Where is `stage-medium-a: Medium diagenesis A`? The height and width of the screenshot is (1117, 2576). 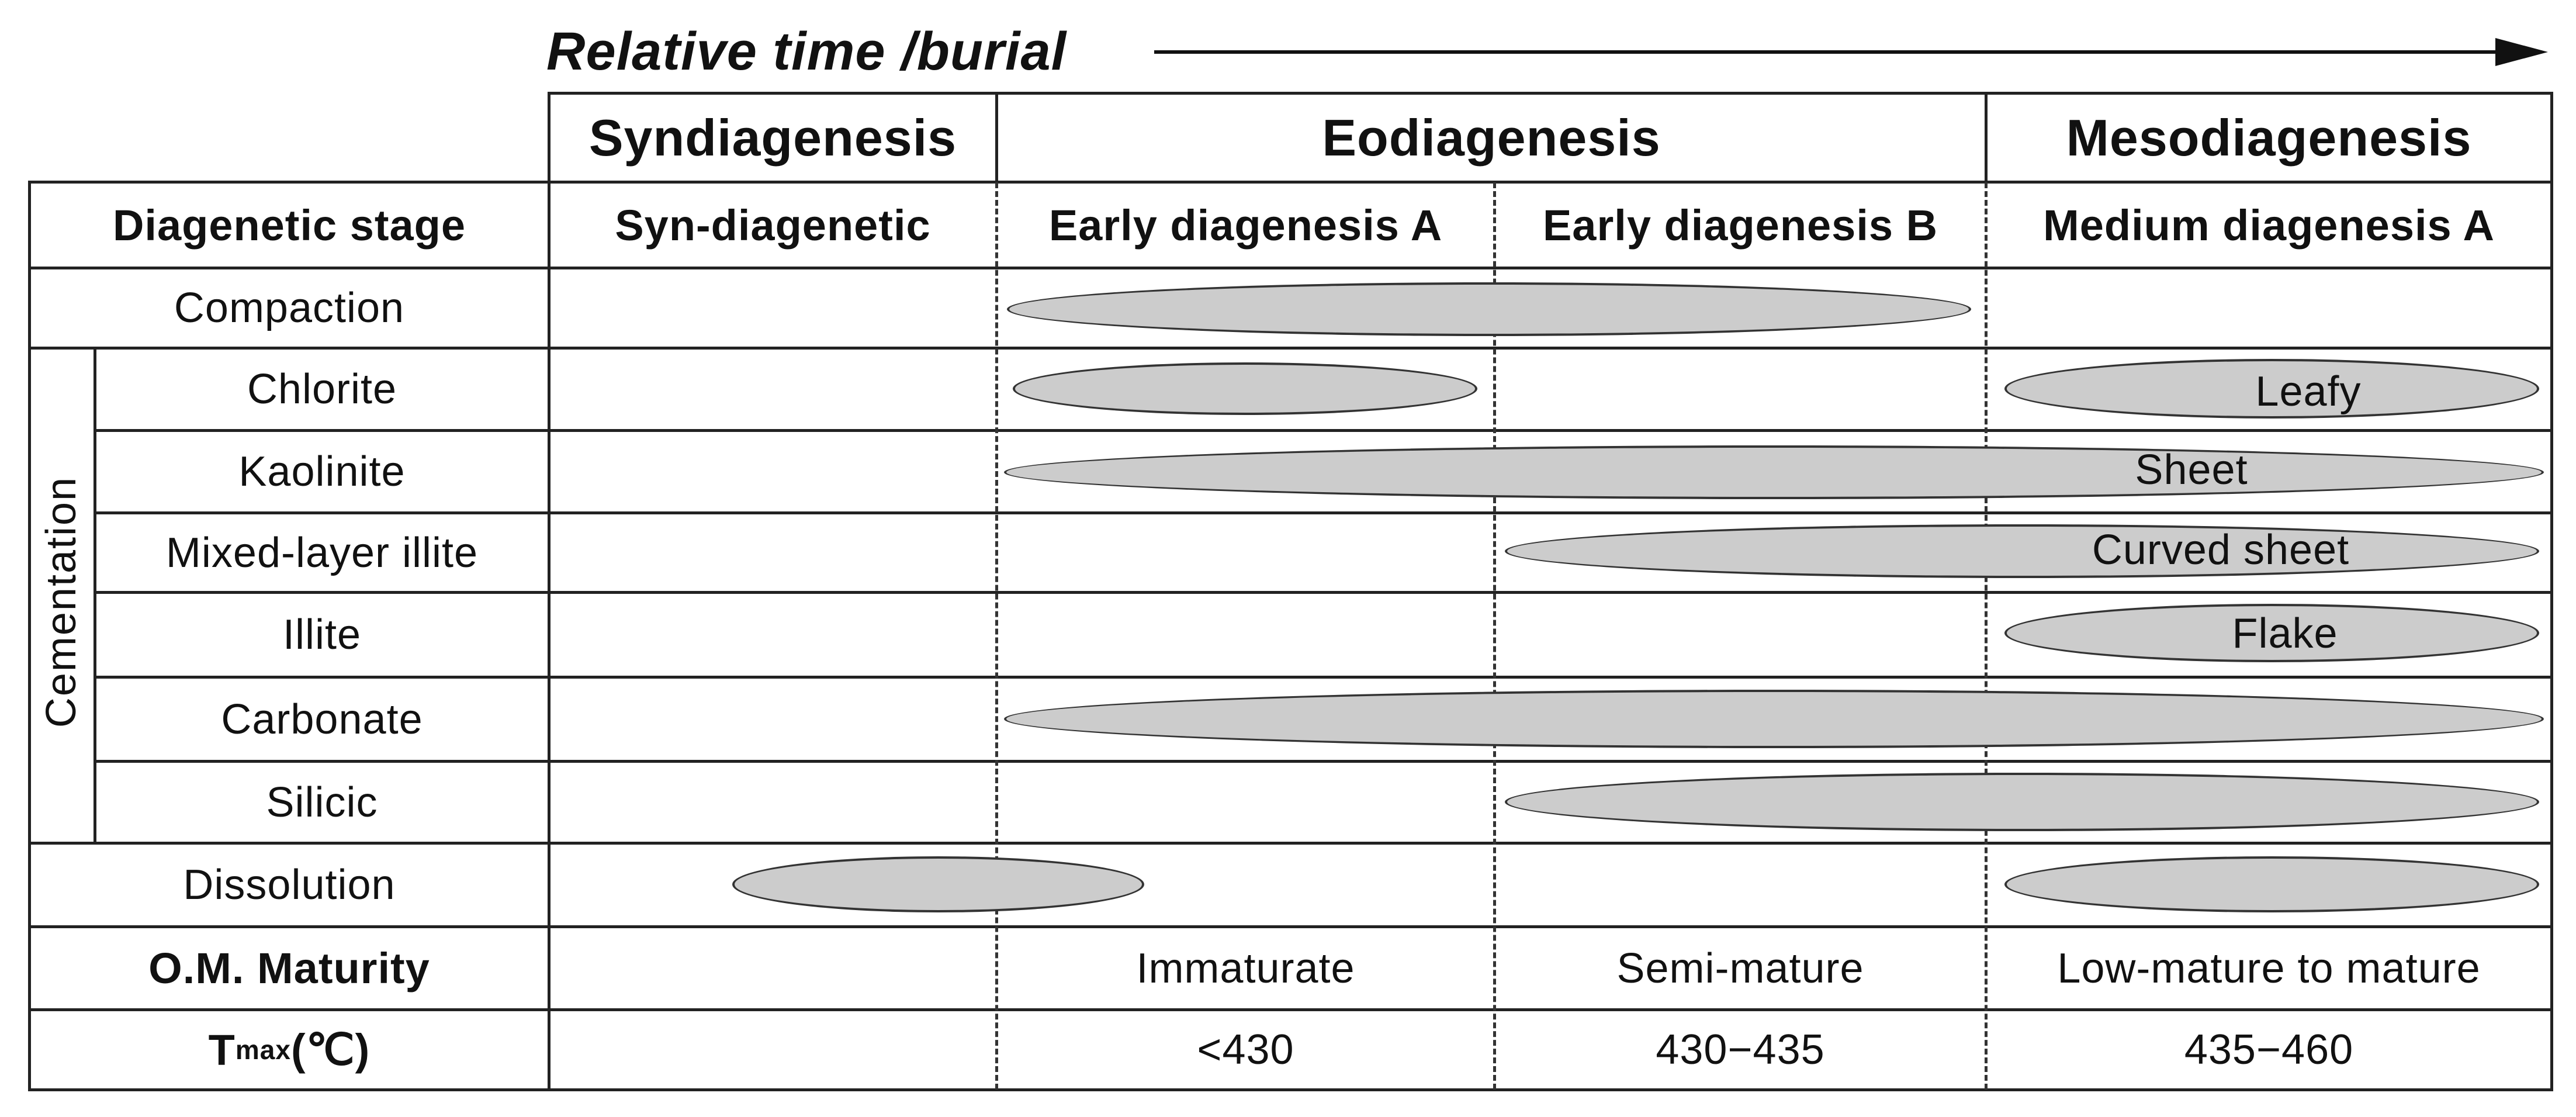
stage-medium-a: Medium diagenesis A is located at coordinates (2269, 225).